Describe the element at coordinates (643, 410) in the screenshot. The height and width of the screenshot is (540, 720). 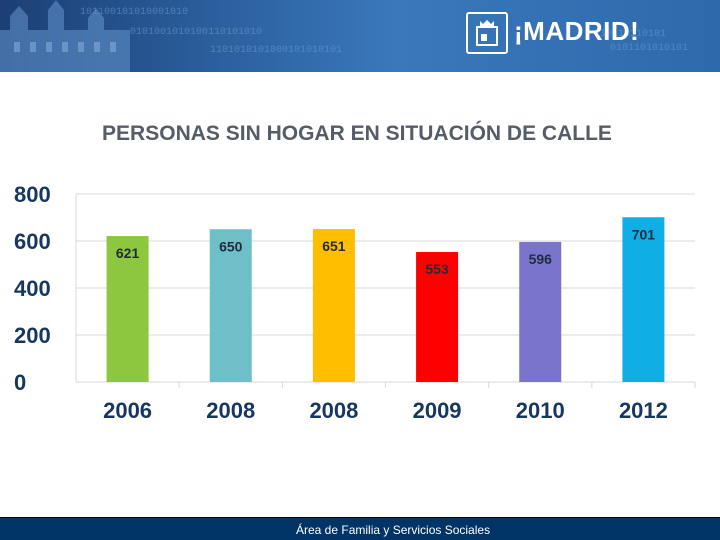
I see `x-tick-label: 2012` at that location.